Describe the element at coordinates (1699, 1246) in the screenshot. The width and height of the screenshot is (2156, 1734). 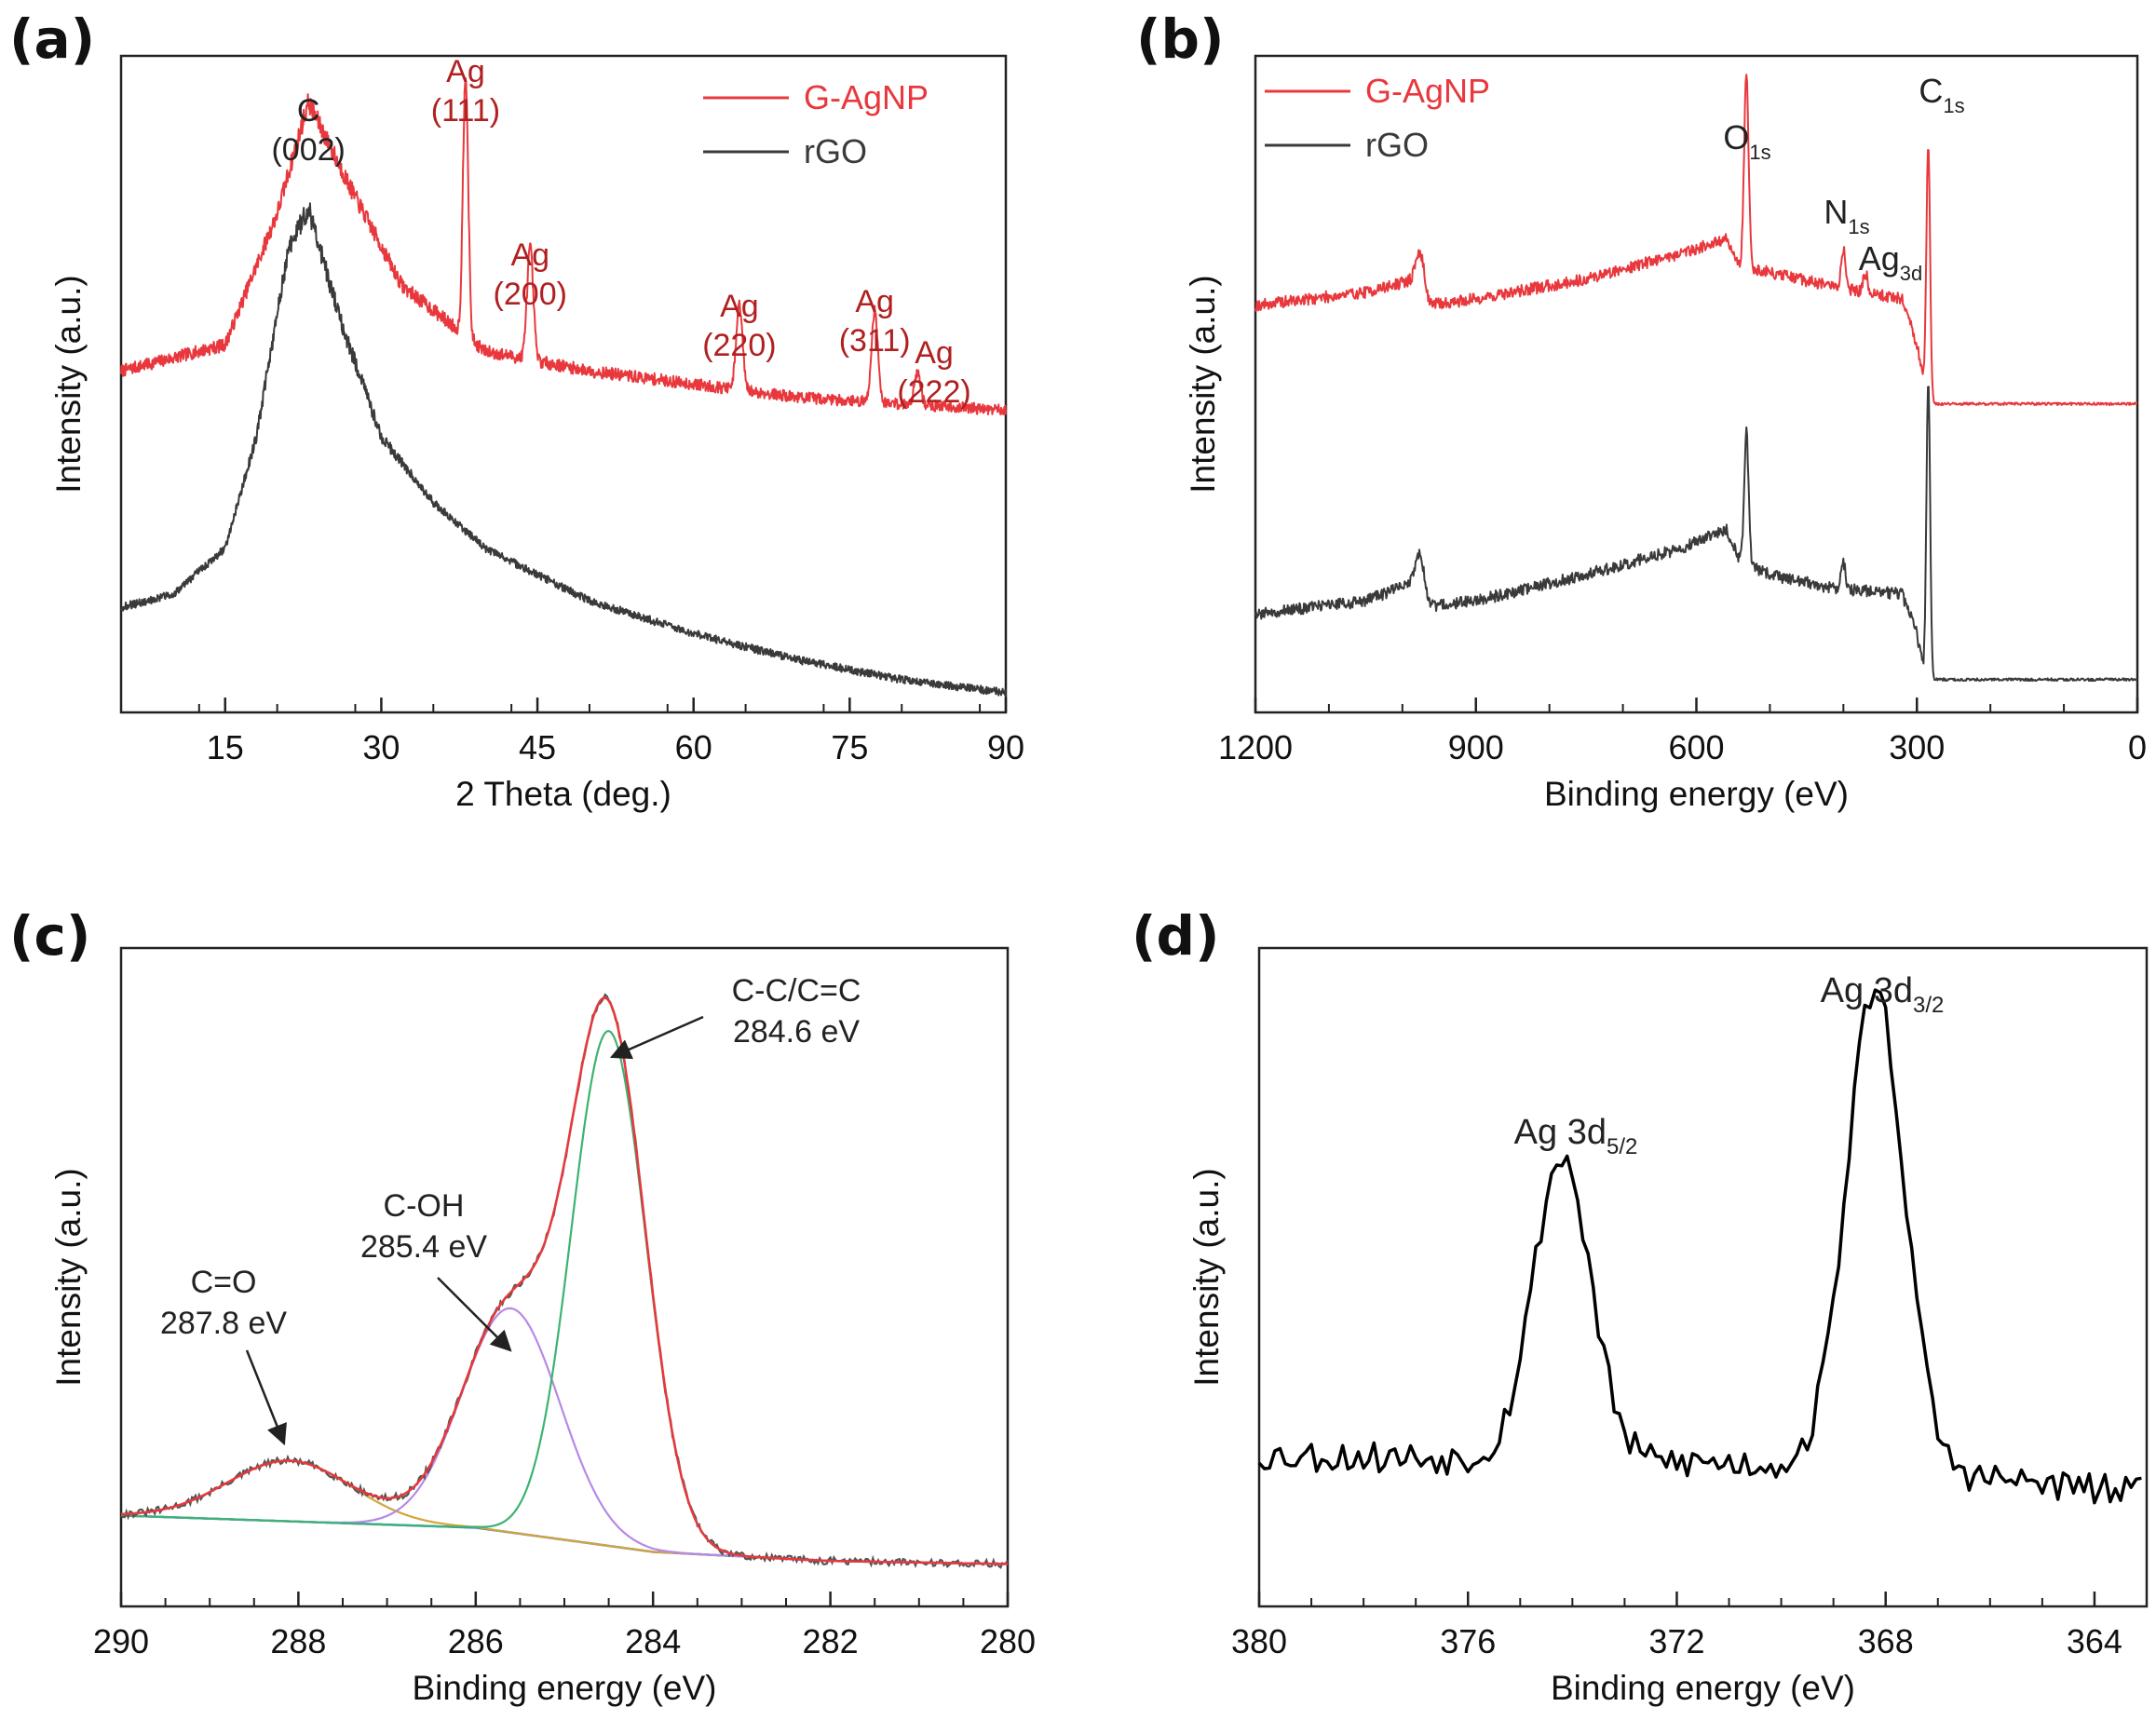
I see `series-line-ag-3d` at that location.